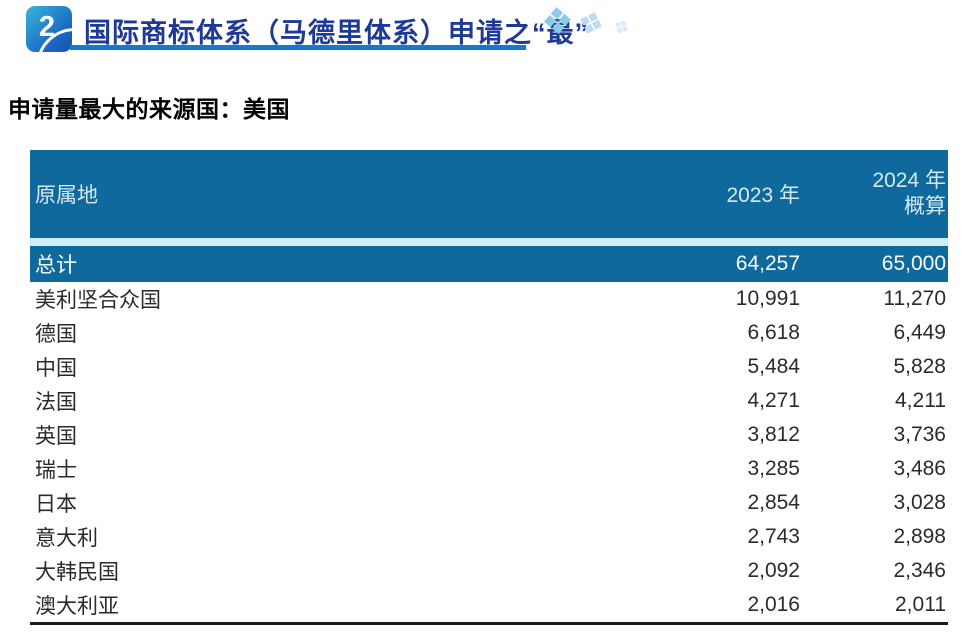 The width and height of the screenshot is (969, 642). What do you see at coordinates (56, 334) in the screenshot?
I see `row-origin-label: 德国` at bounding box center [56, 334].